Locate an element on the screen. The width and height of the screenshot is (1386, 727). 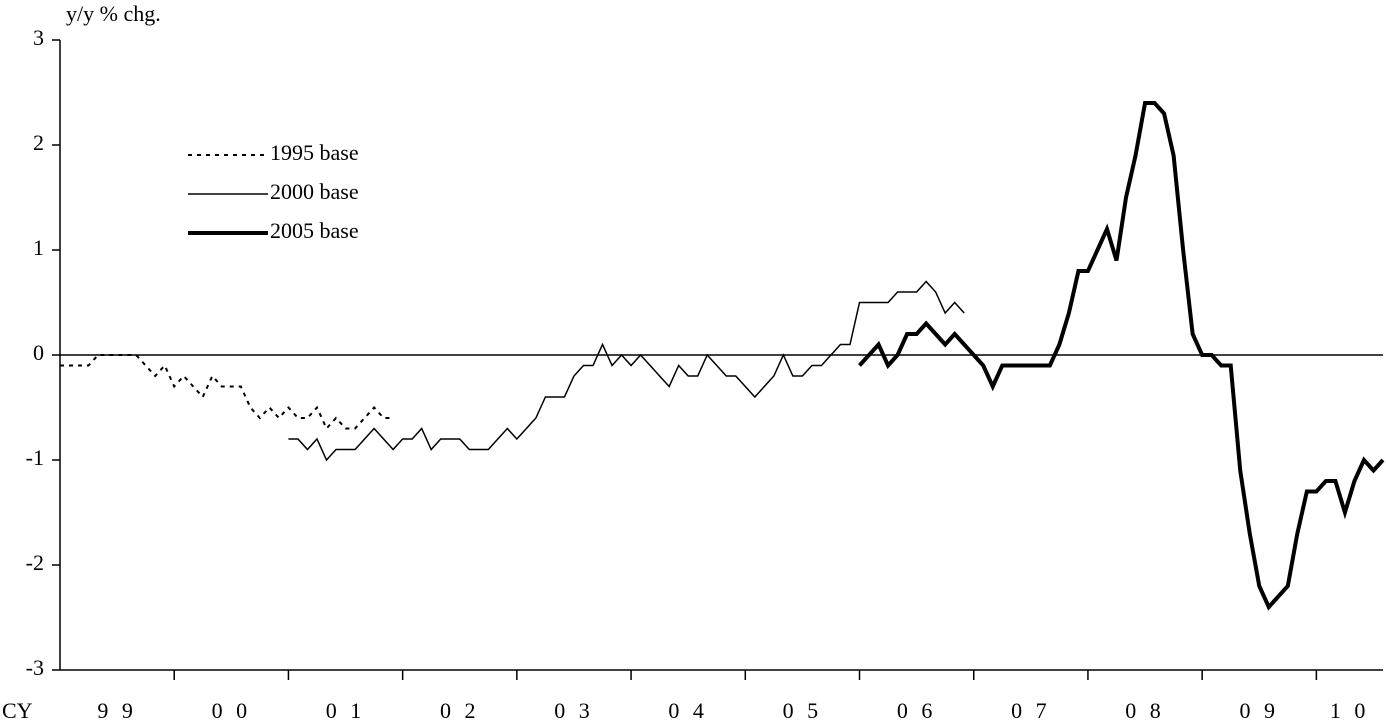
y-tick-label: 3 is located at coordinates (38, 37).